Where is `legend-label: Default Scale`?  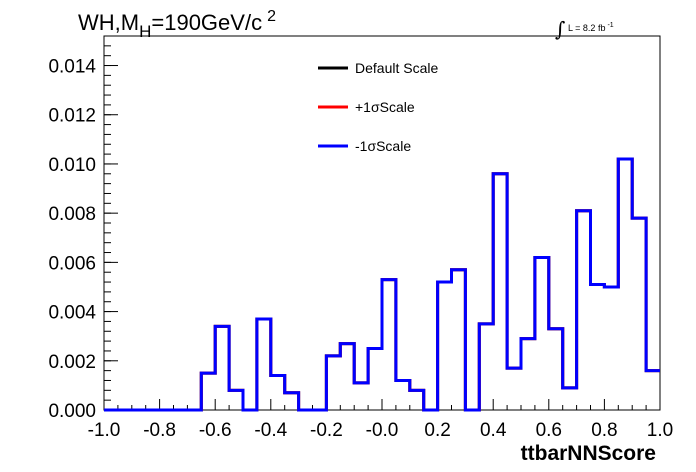 legend-label: Default Scale is located at coordinates (396, 68).